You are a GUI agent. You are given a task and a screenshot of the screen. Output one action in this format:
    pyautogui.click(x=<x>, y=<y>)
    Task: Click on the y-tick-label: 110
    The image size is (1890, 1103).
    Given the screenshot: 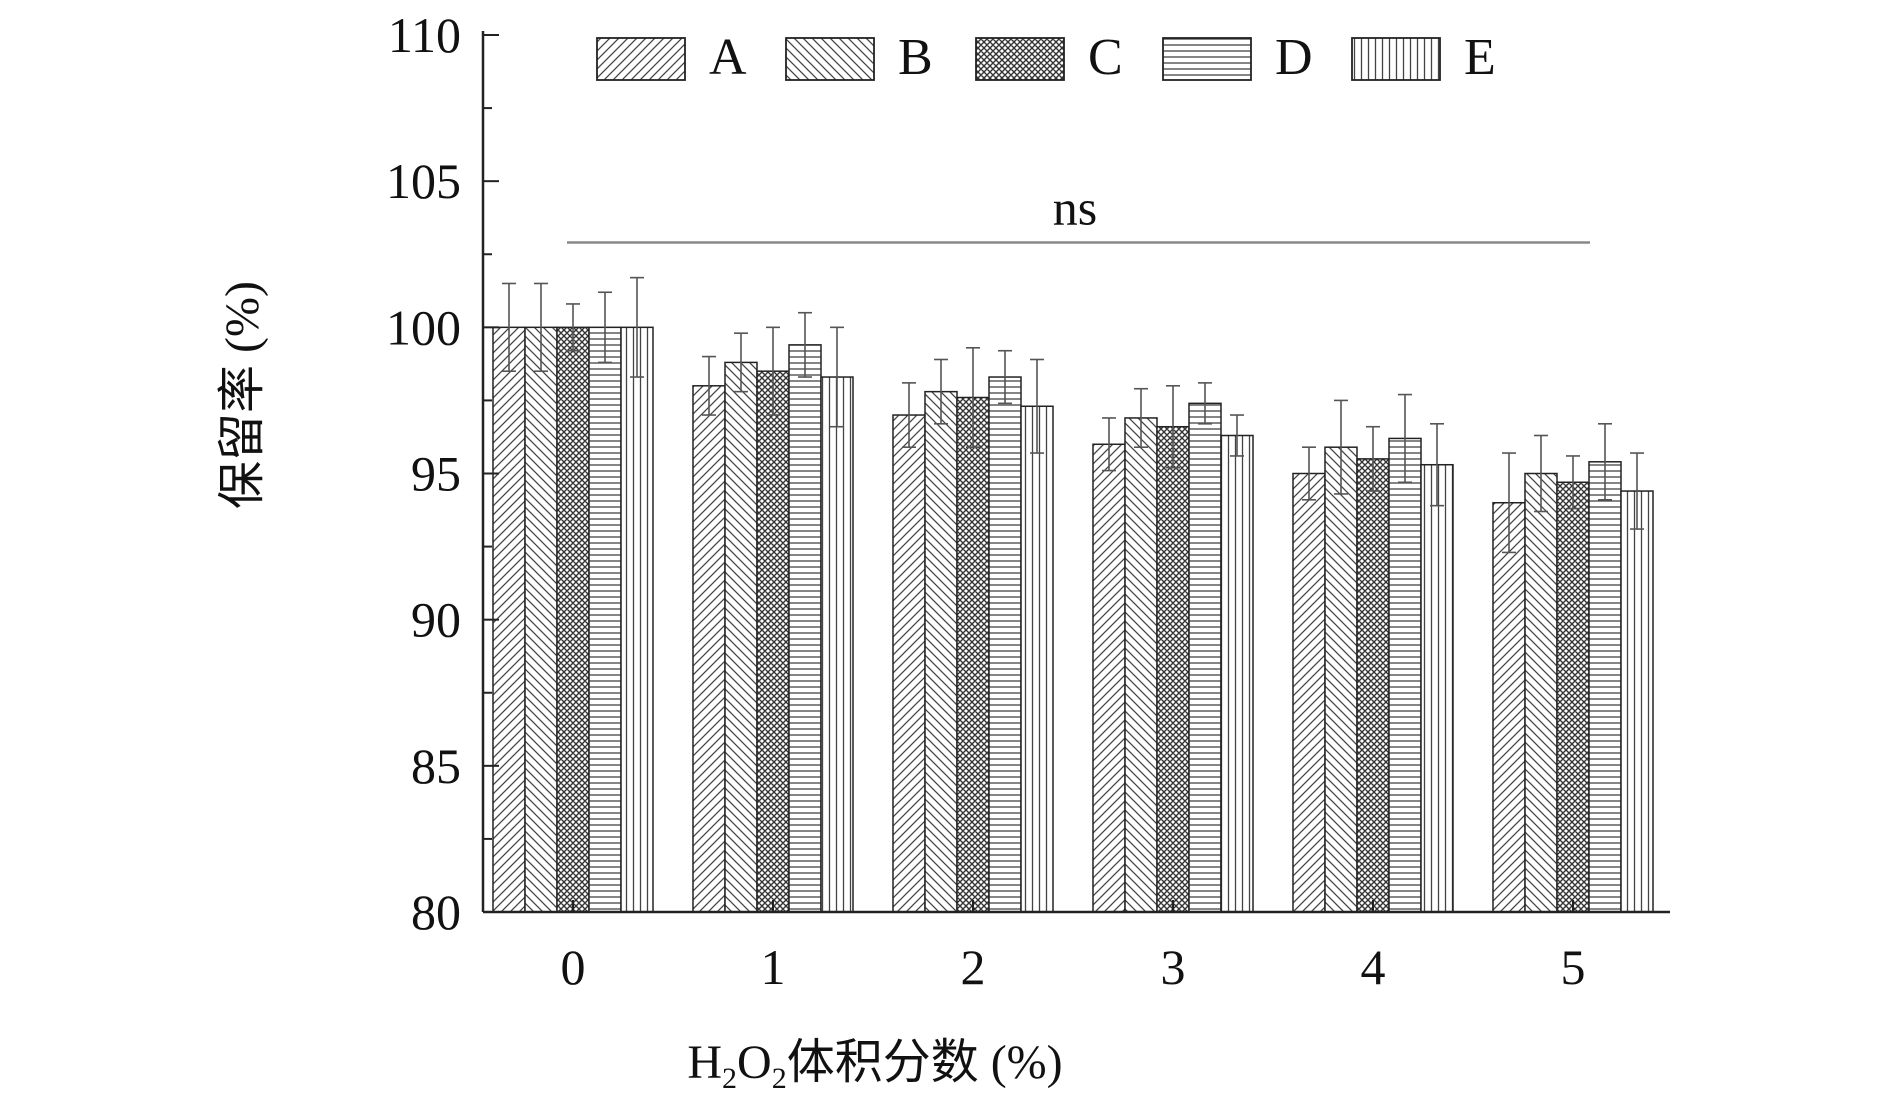 What is the action you would take?
    pyautogui.click(x=424, y=35)
    